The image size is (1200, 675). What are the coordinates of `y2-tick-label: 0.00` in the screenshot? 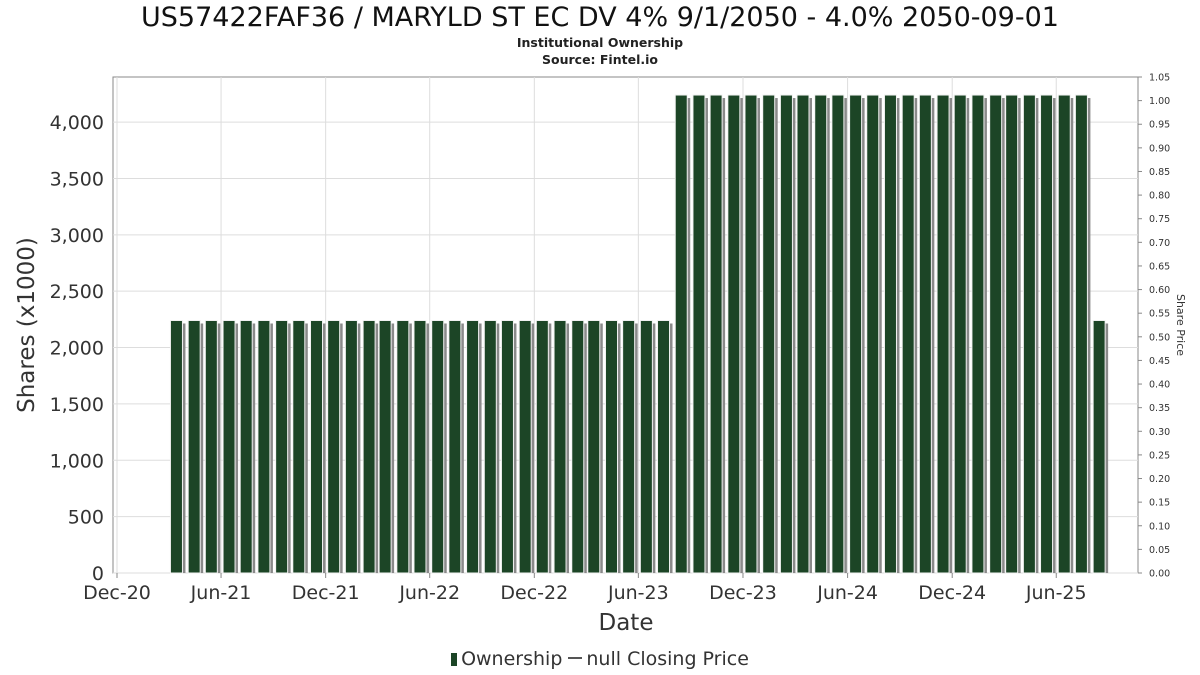 It's located at (1159, 574).